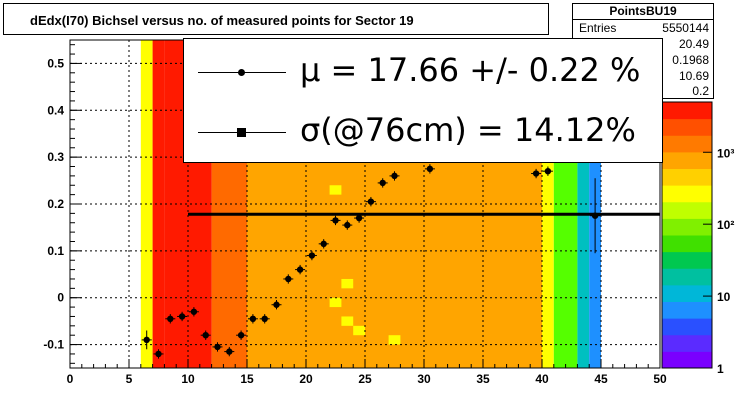 The width and height of the screenshot is (735, 408). What do you see at coordinates (60, 298) in the screenshot?
I see `y-tick-label: 0` at bounding box center [60, 298].